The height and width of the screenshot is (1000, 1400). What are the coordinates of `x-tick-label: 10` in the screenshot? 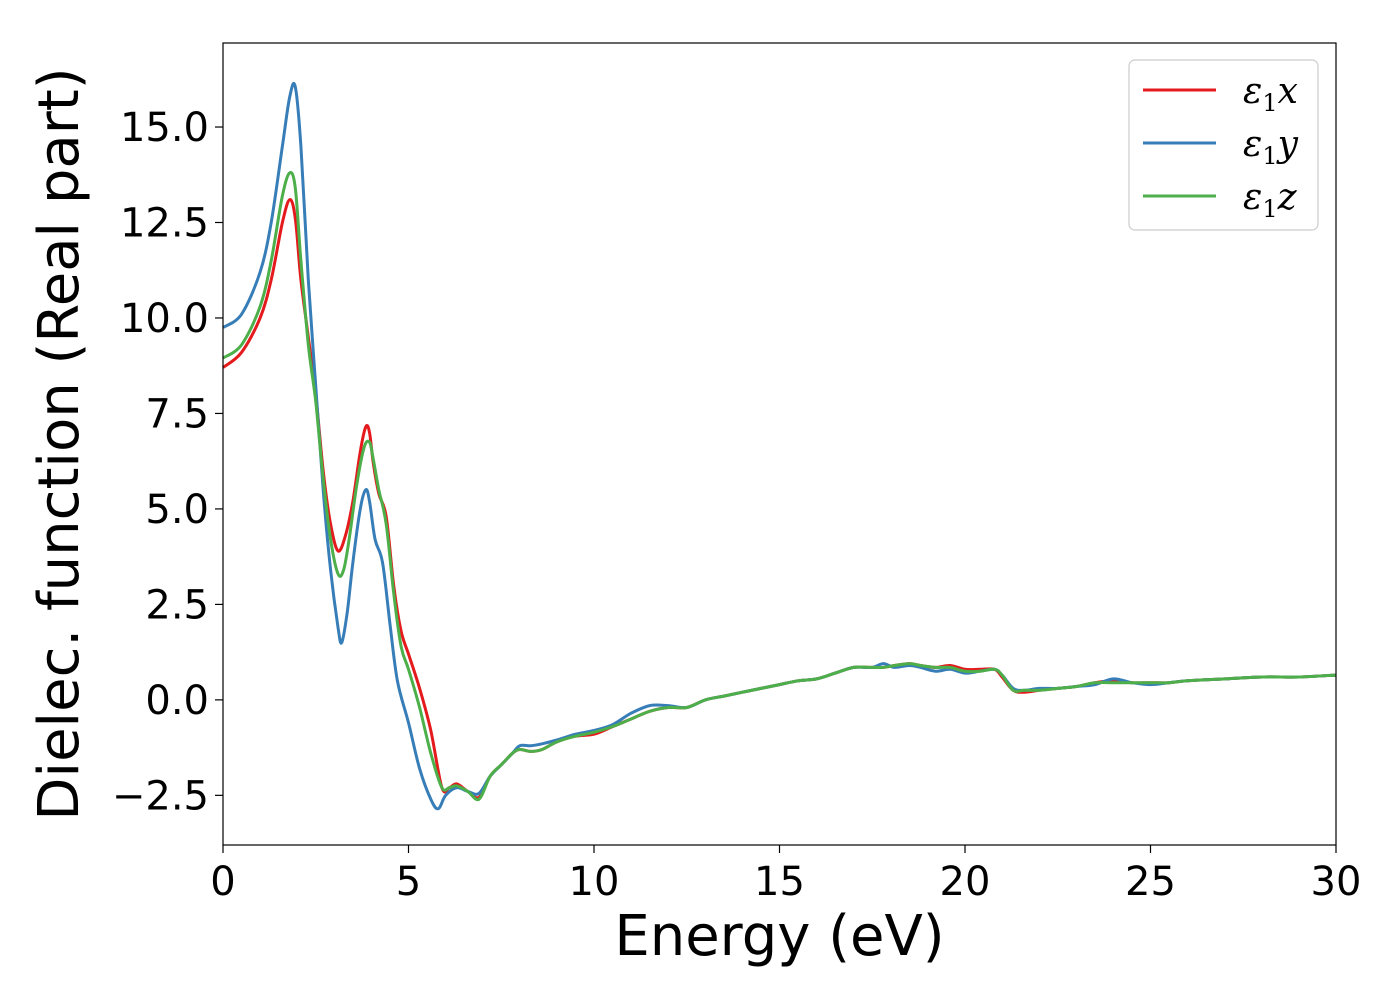 It's located at (594, 882).